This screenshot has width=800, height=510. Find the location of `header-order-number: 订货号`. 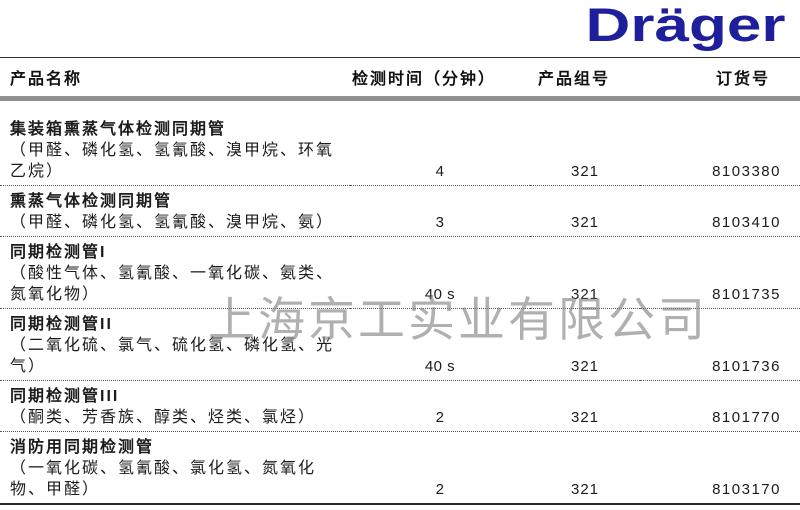

header-order-number: 订货号 is located at coordinates (720, 79).